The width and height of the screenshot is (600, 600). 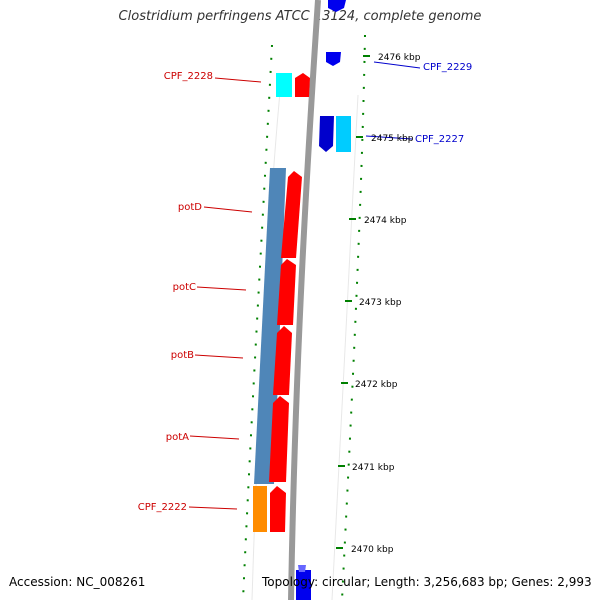 I want to click on scale-label: 2474 kbp, so click(x=385, y=221).